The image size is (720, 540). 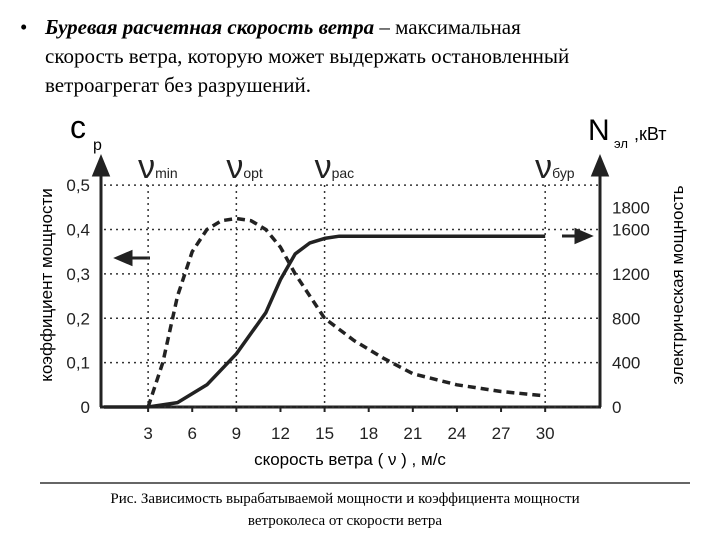 I want to click on x-tick-label: 18, so click(x=368, y=433).